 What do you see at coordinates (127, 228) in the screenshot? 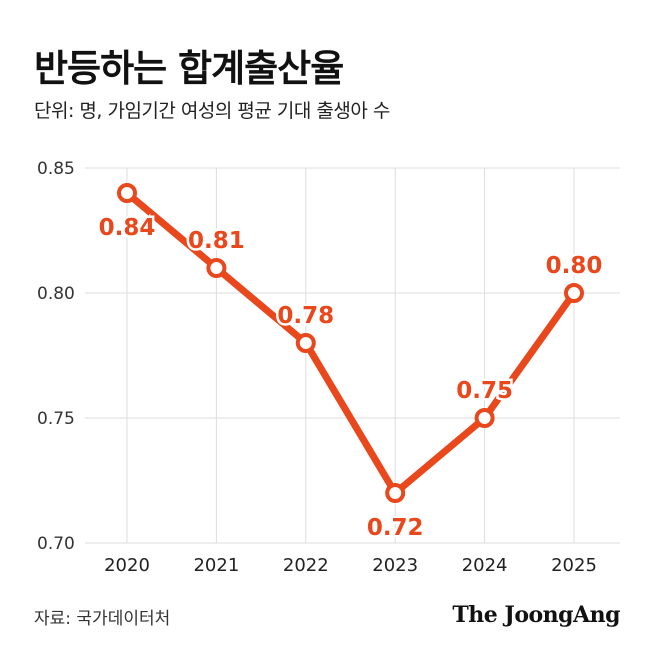
I see `data-label: 0.84` at bounding box center [127, 228].